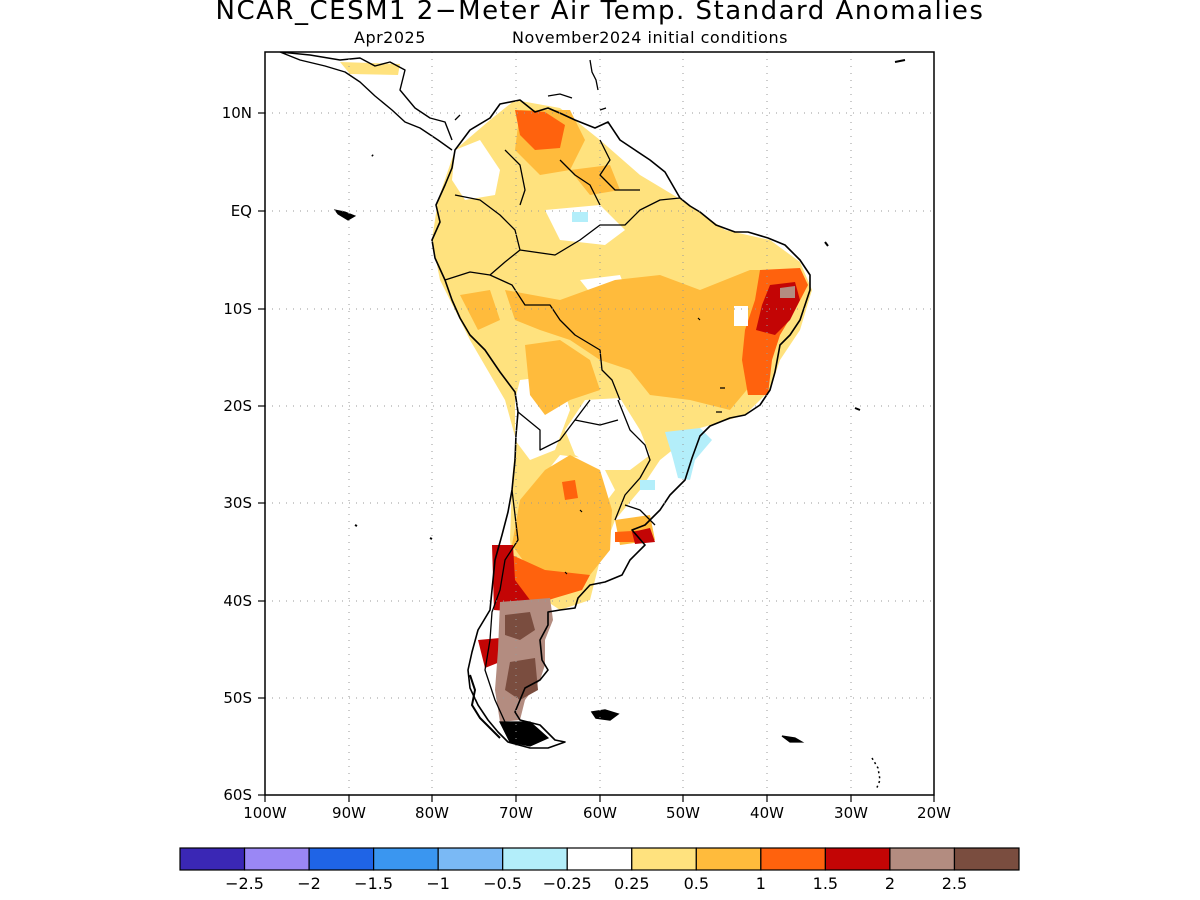 This screenshot has height=900, width=1200. What do you see at coordinates (502, 883) in the screenshot?
I see `colorbar-label: −0.5` at bounding box center [502, 883].